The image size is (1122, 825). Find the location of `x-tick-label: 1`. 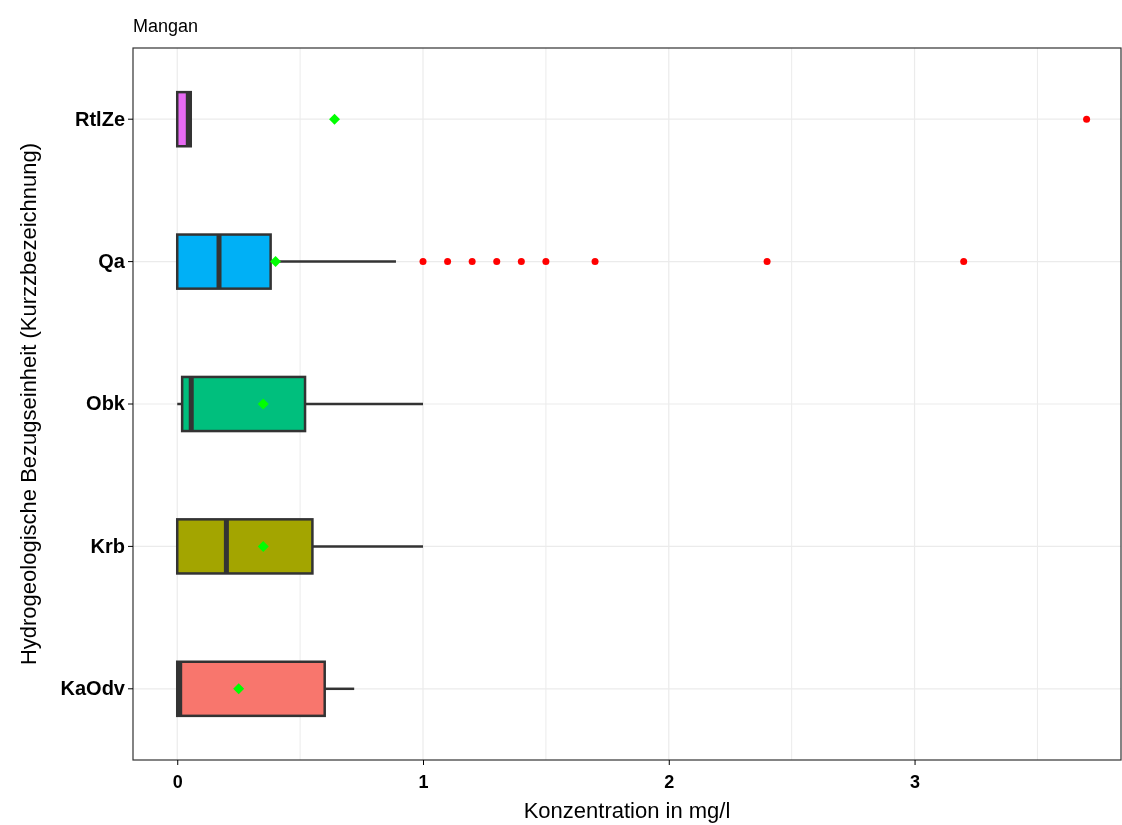

x-tick-label: 1 is located at coordinates (423, 781).